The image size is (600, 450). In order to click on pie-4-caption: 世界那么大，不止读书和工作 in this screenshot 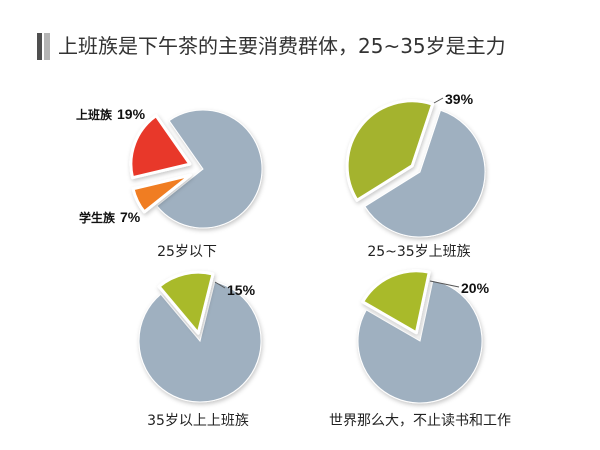, I will do `click(420, 420)`.